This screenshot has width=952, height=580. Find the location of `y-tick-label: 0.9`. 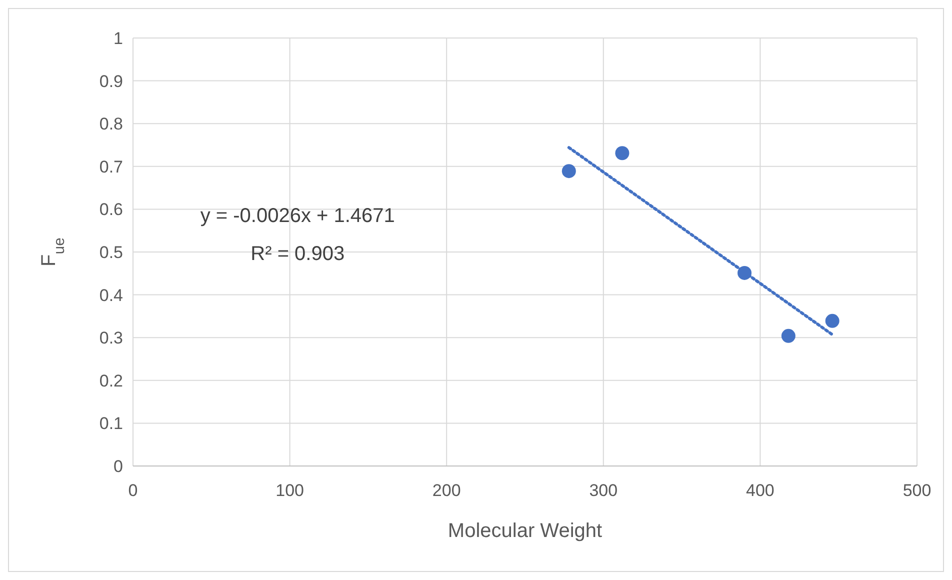

y-tick-label: 0.9 is located at coordinates (111, 81).